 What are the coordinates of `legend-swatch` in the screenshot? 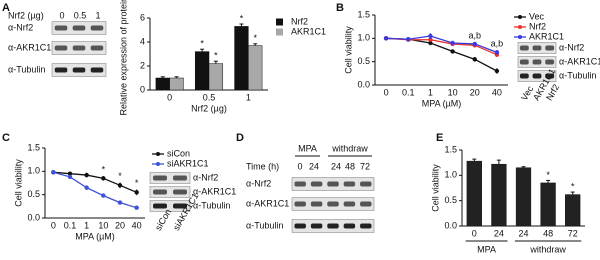 It's located at (279, 22).